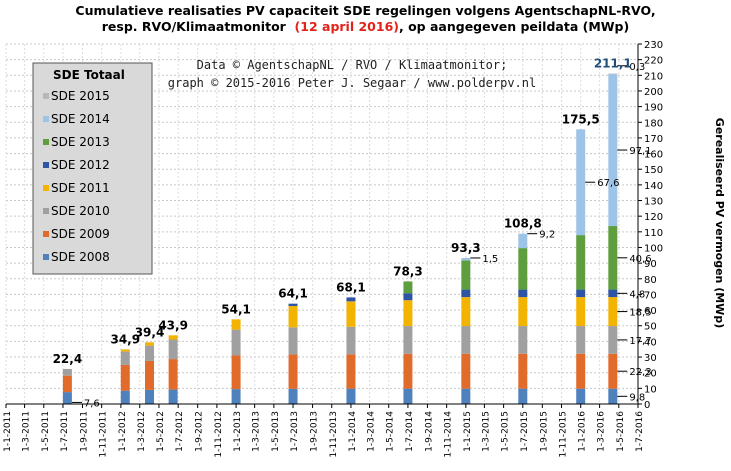 This screenshot has height=471, width=731. What do you see at coordinates (653, 123) in the screenshot?
I see `y-tick-label: 180` at bounding box center [653, 123].